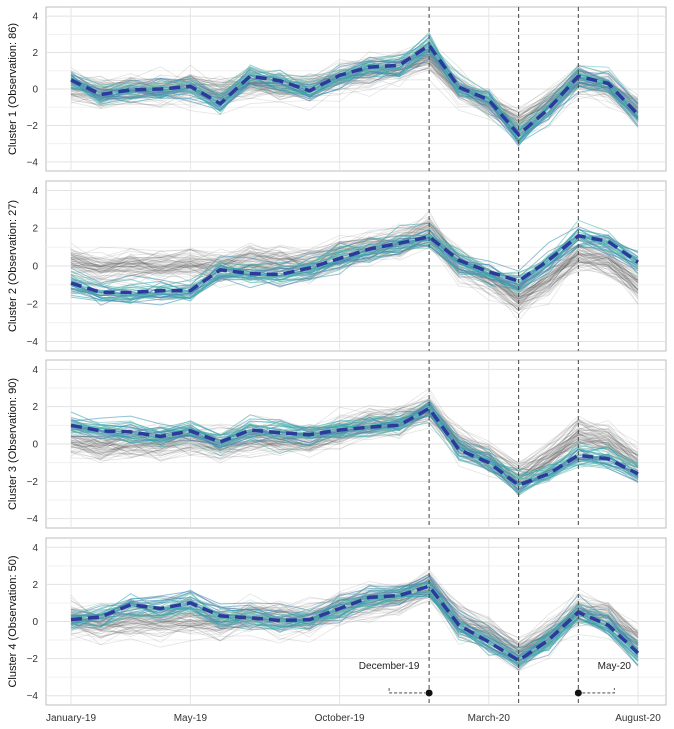  Describe the element at coordinates (13, 621) in the screenshot. I see `panel-y-label: Cluster 4 (Observation: 50)` at that location.